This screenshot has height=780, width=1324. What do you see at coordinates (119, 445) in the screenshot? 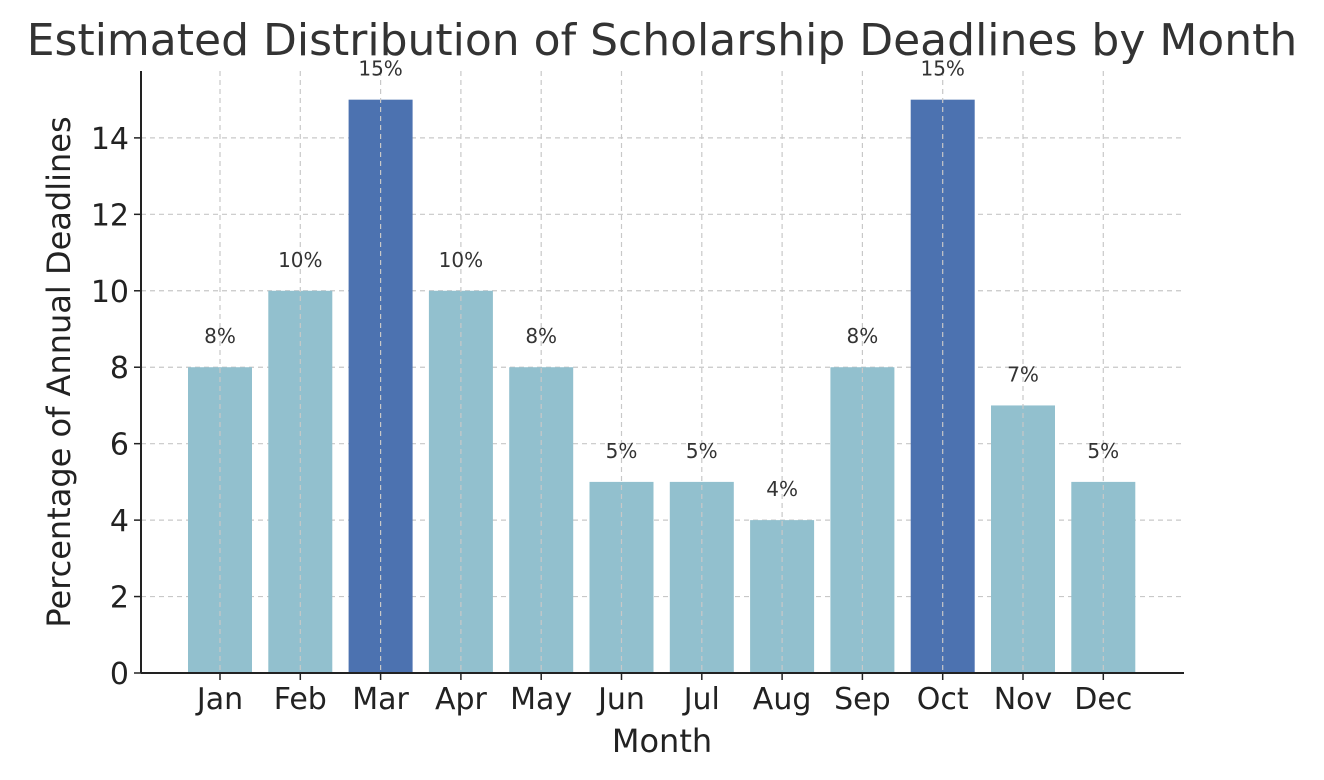
I see `y-tick-label: 6` at bounding box center [119, 445].